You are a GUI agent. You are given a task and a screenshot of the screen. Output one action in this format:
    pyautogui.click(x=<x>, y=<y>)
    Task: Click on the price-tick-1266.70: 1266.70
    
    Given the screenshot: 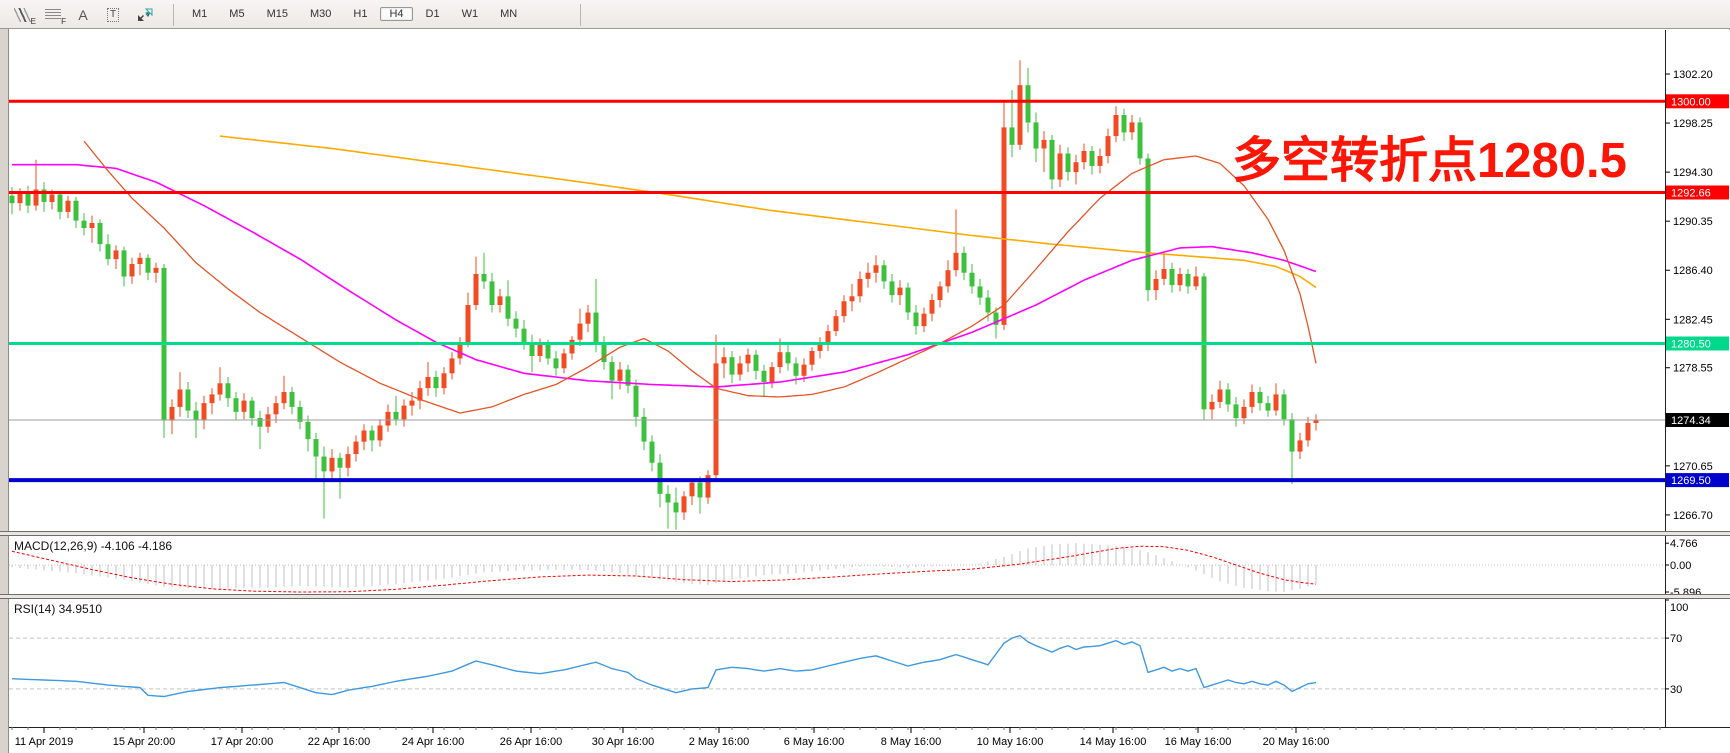 What is the action you would take?
    pyautogui.click(x=1693, y=516)
    